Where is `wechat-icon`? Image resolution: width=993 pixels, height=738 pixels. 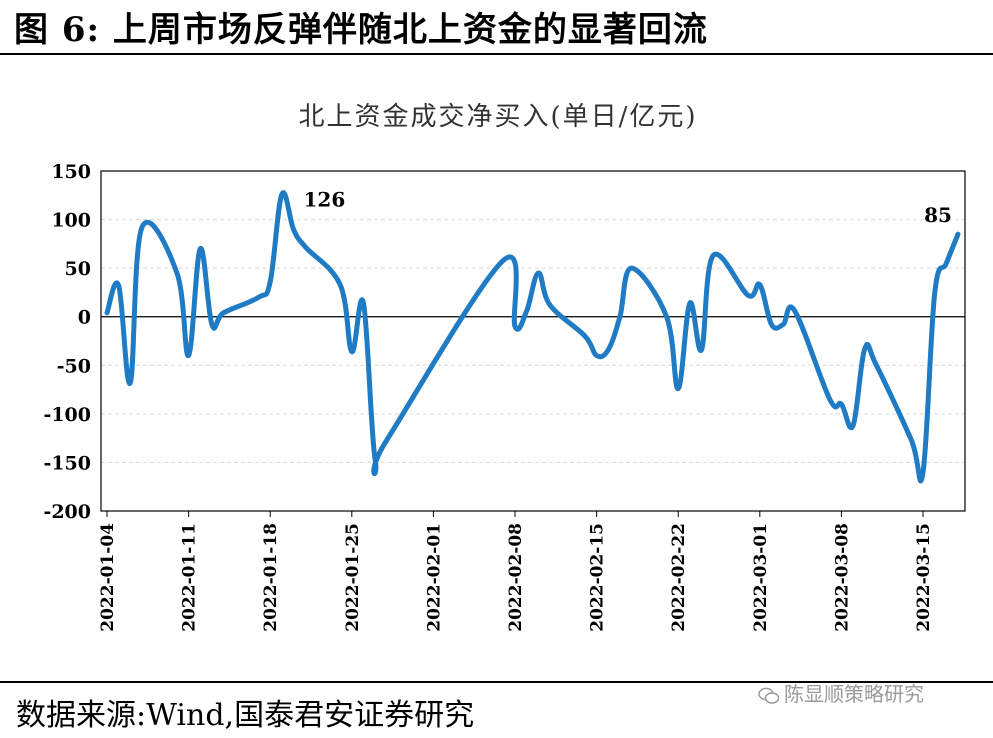
wechat-icon is located at coordinates (769, 695).